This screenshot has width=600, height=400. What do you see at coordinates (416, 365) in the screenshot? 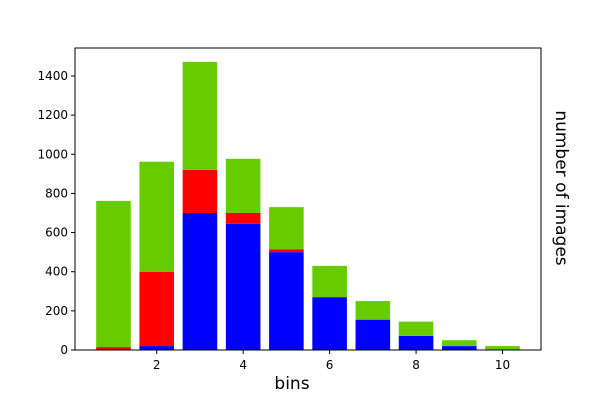
I see `x-tick-label: 8` at bounding box center [416, 365].